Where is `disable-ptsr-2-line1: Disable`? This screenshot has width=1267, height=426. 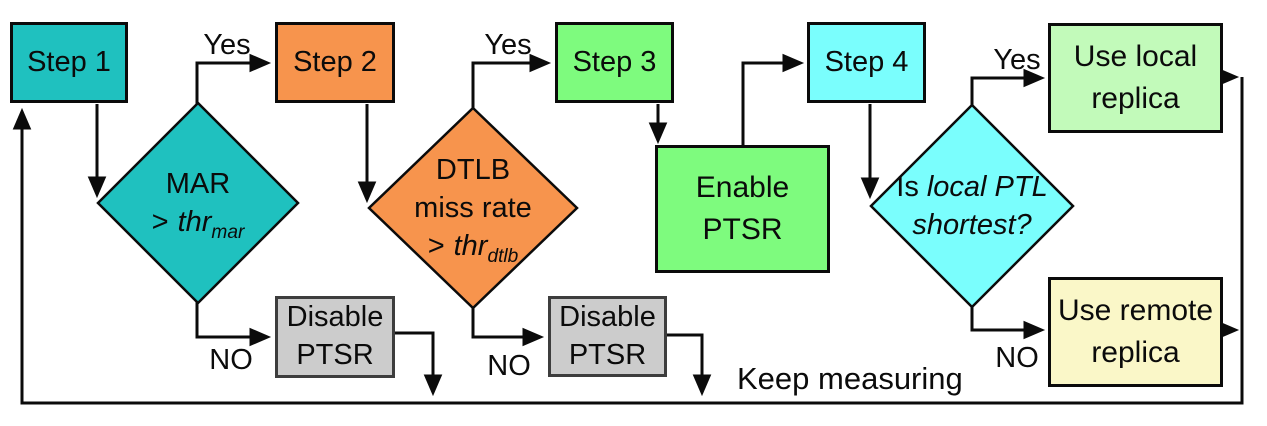
disable-ptsr-2-line1: Disable is located at coordinates (607, 316).